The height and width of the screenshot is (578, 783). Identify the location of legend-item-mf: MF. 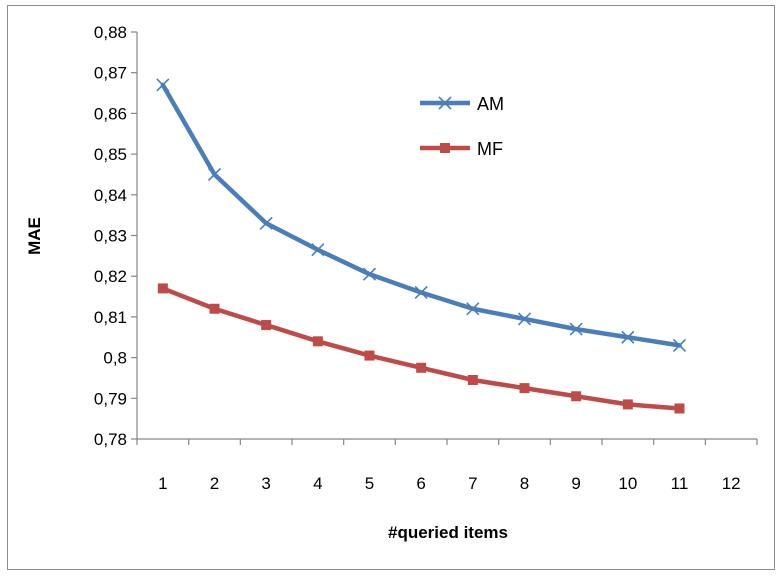
(461, 149).